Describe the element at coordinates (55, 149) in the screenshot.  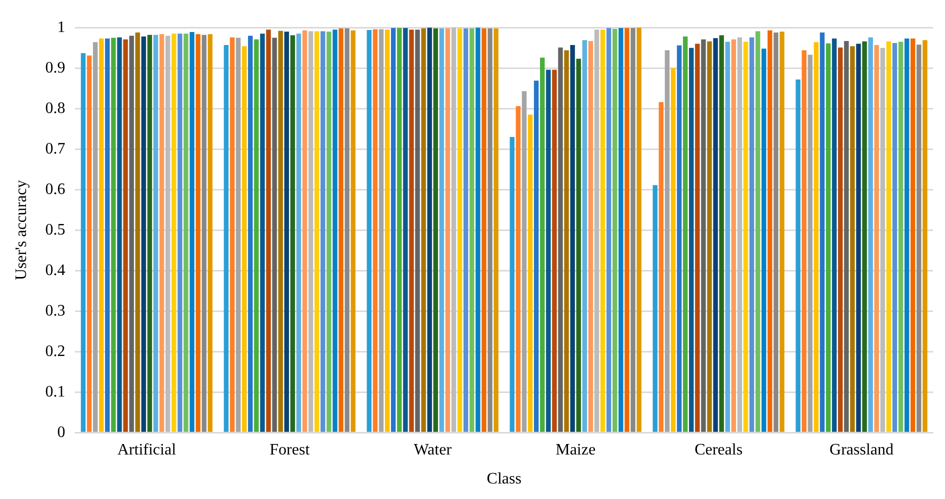
I see `y-tick-label: 0.7` at that location.